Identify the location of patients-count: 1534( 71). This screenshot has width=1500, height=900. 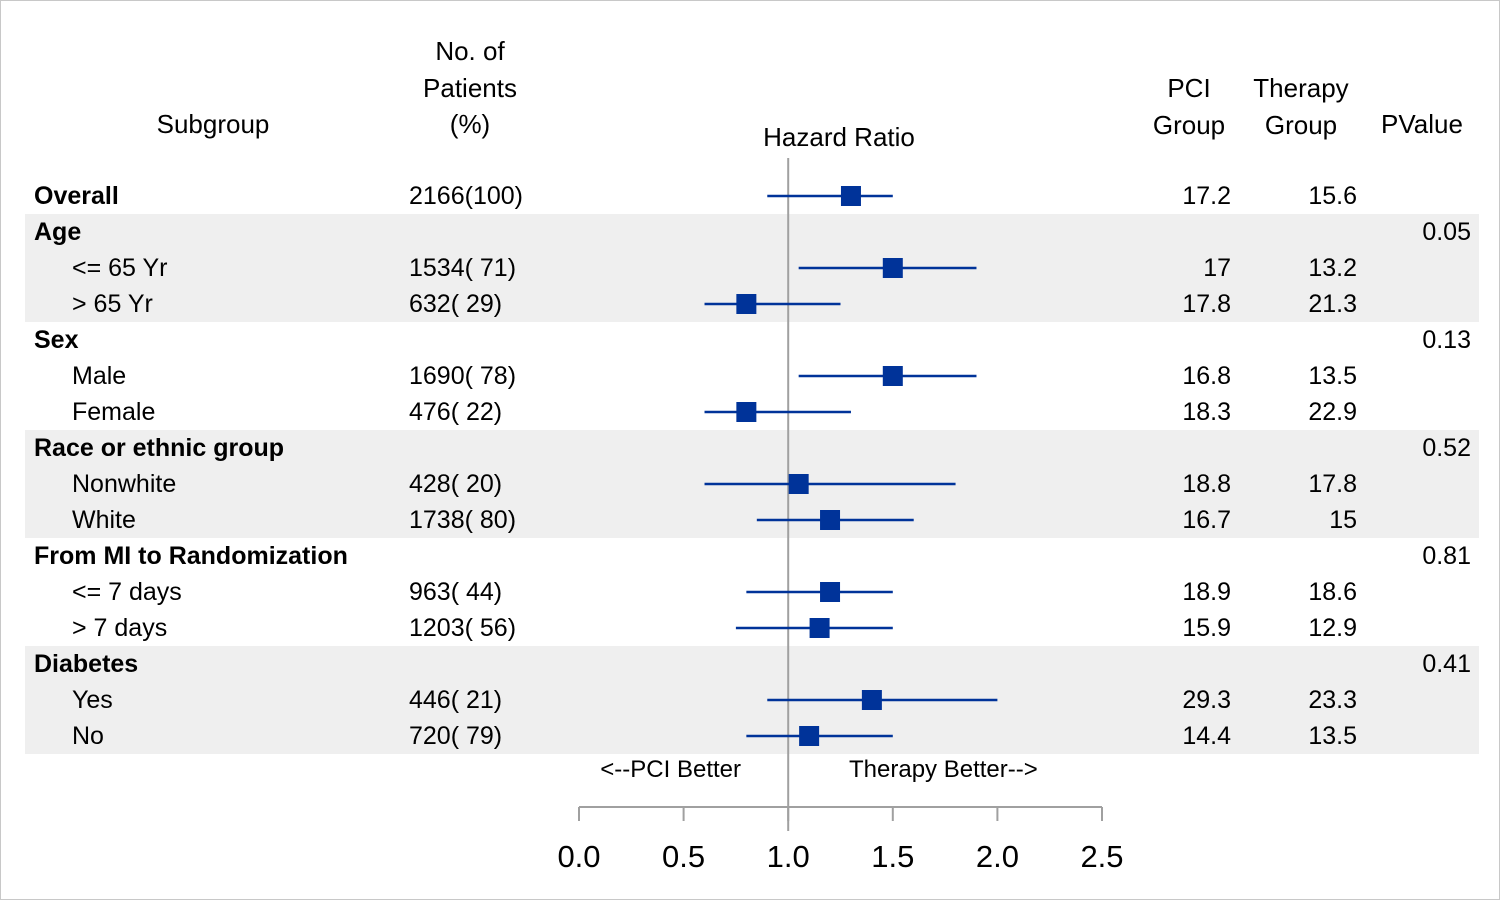
(463, 268).